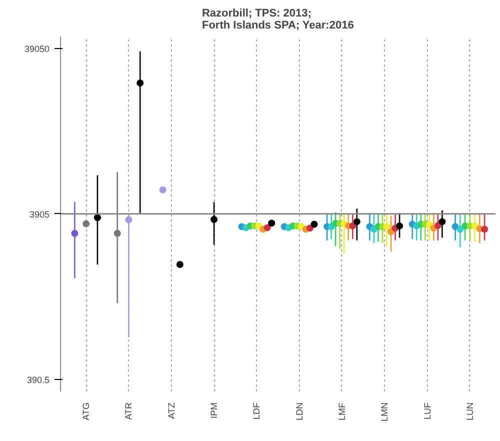 The image size is (500, 441). Describe the element at coordinates (171, 410) in the screenshot. I see `x-tick-label: ATZ` at that location.